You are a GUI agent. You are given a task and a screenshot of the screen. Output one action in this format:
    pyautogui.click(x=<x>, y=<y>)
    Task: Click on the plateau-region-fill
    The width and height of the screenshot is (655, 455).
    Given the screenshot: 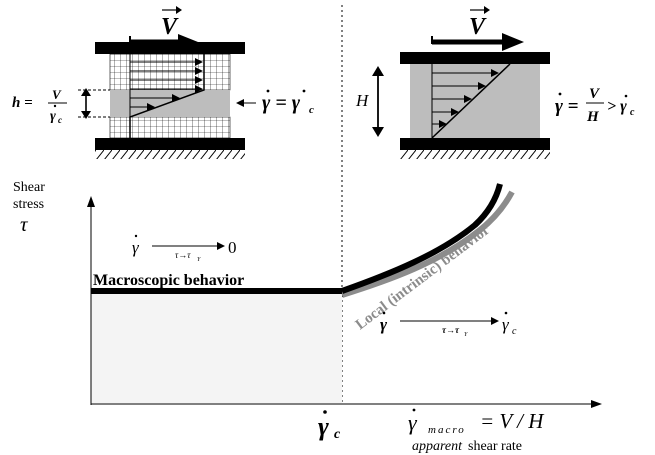 What is the action you would take?
    pyautogui.click(x=216, y=347)
    